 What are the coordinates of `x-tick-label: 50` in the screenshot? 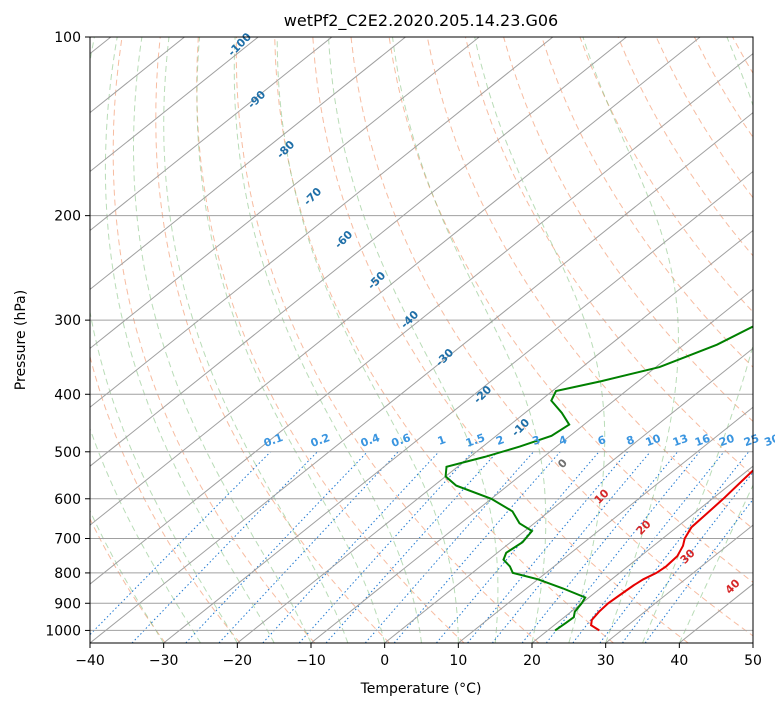 It's located at (753, 661).